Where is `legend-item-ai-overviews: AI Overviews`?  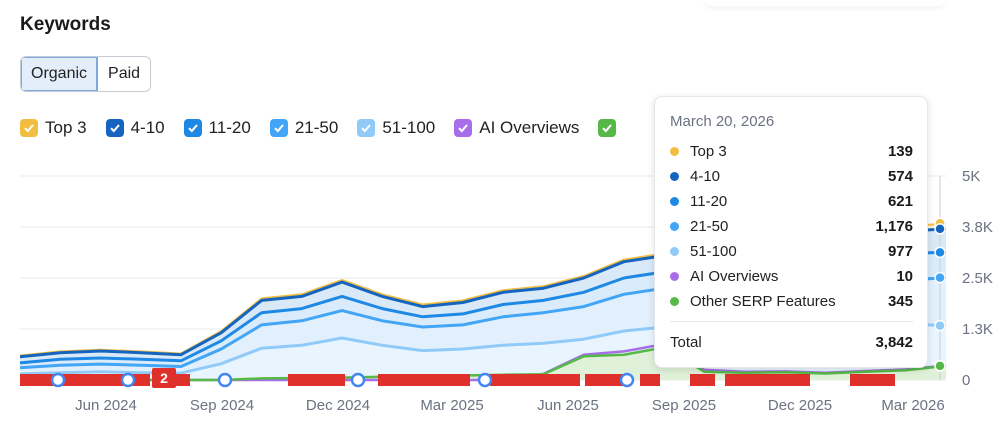
legend-item-ai-overviews: AI Overviews is located at coordinates (516, 128).